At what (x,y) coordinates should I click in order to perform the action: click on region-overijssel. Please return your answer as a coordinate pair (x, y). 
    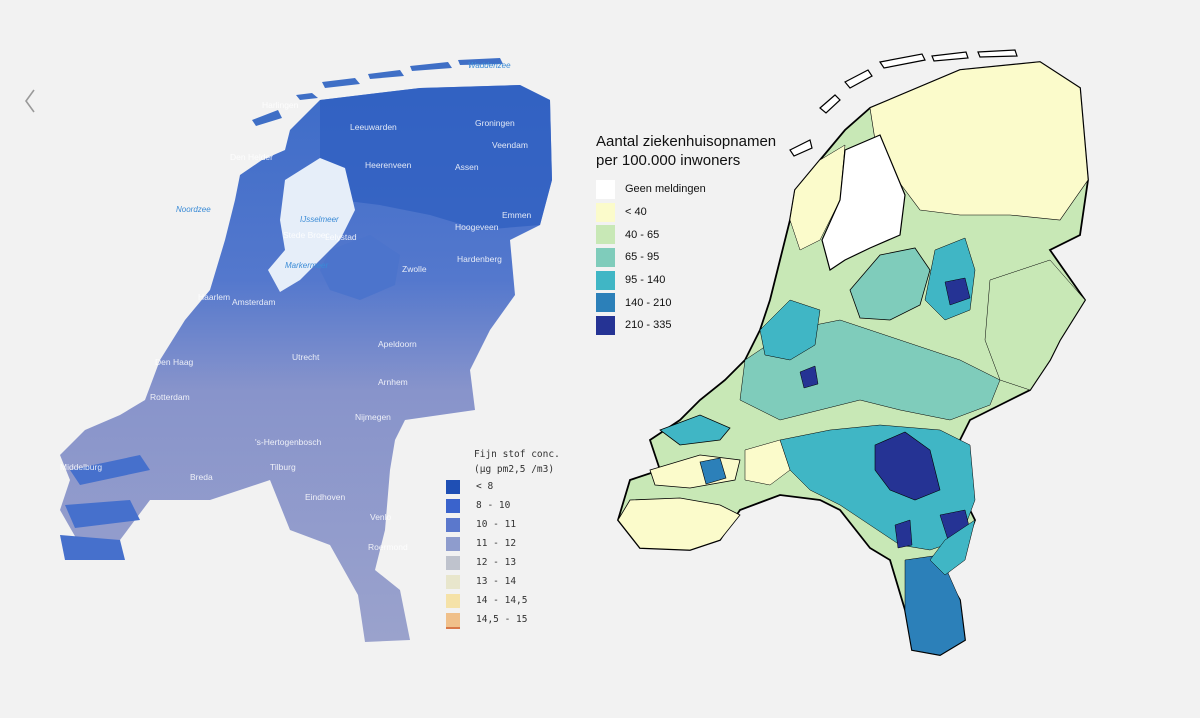
    Looking at the image, I should click on (950, 279).